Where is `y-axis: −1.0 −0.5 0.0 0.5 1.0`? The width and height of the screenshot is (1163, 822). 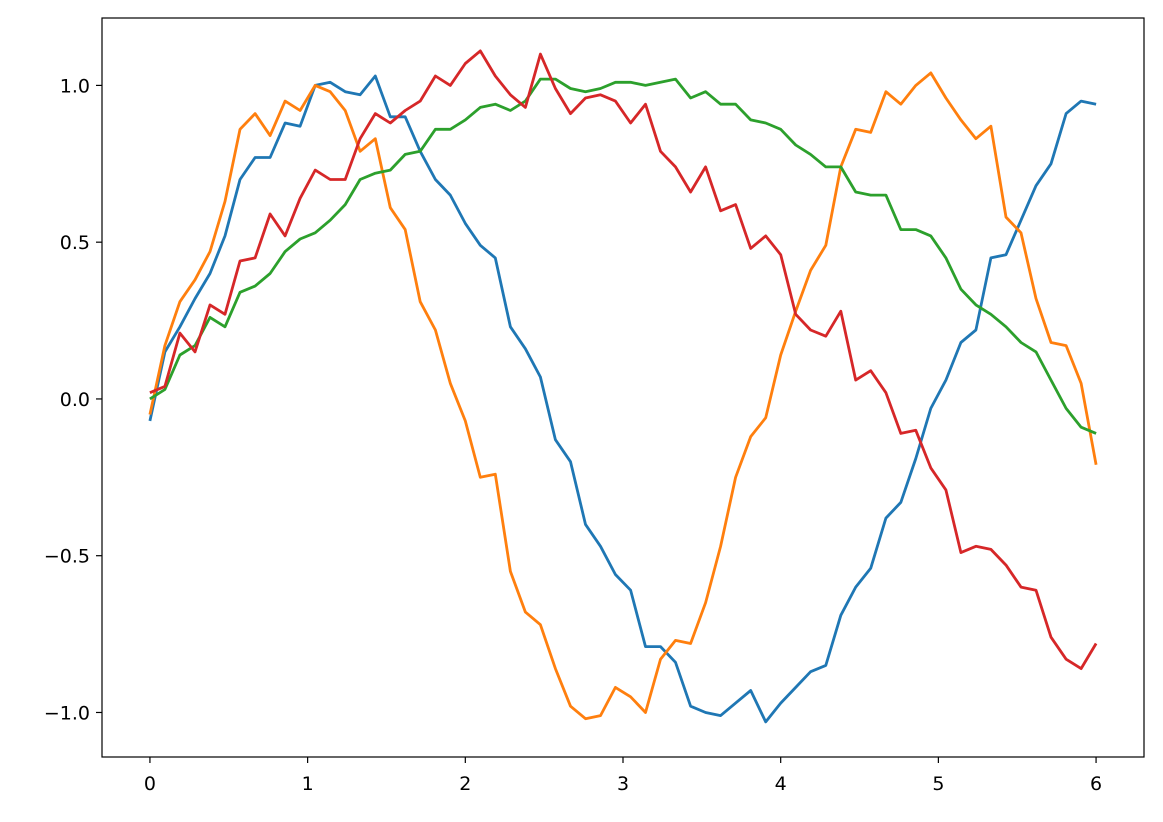
y-axis: −1.0 −0.5 0.0 0.5 1.0 is located at coordinates (73, 399).